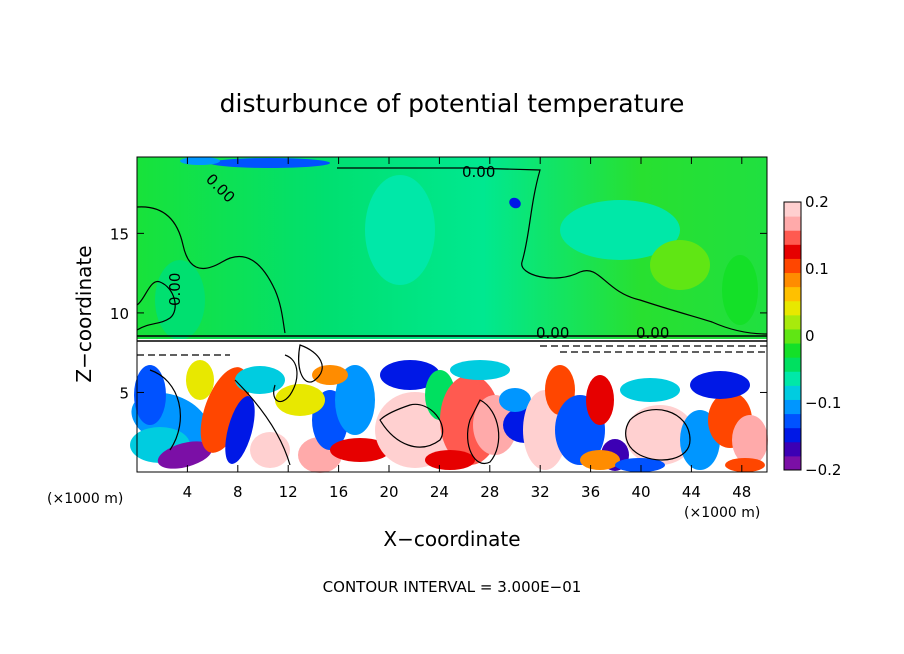 Image resolution: width=904 pixels, height=654 pixels. I want to click on colorbar-tick-label: 0.2, so click(817, 202).